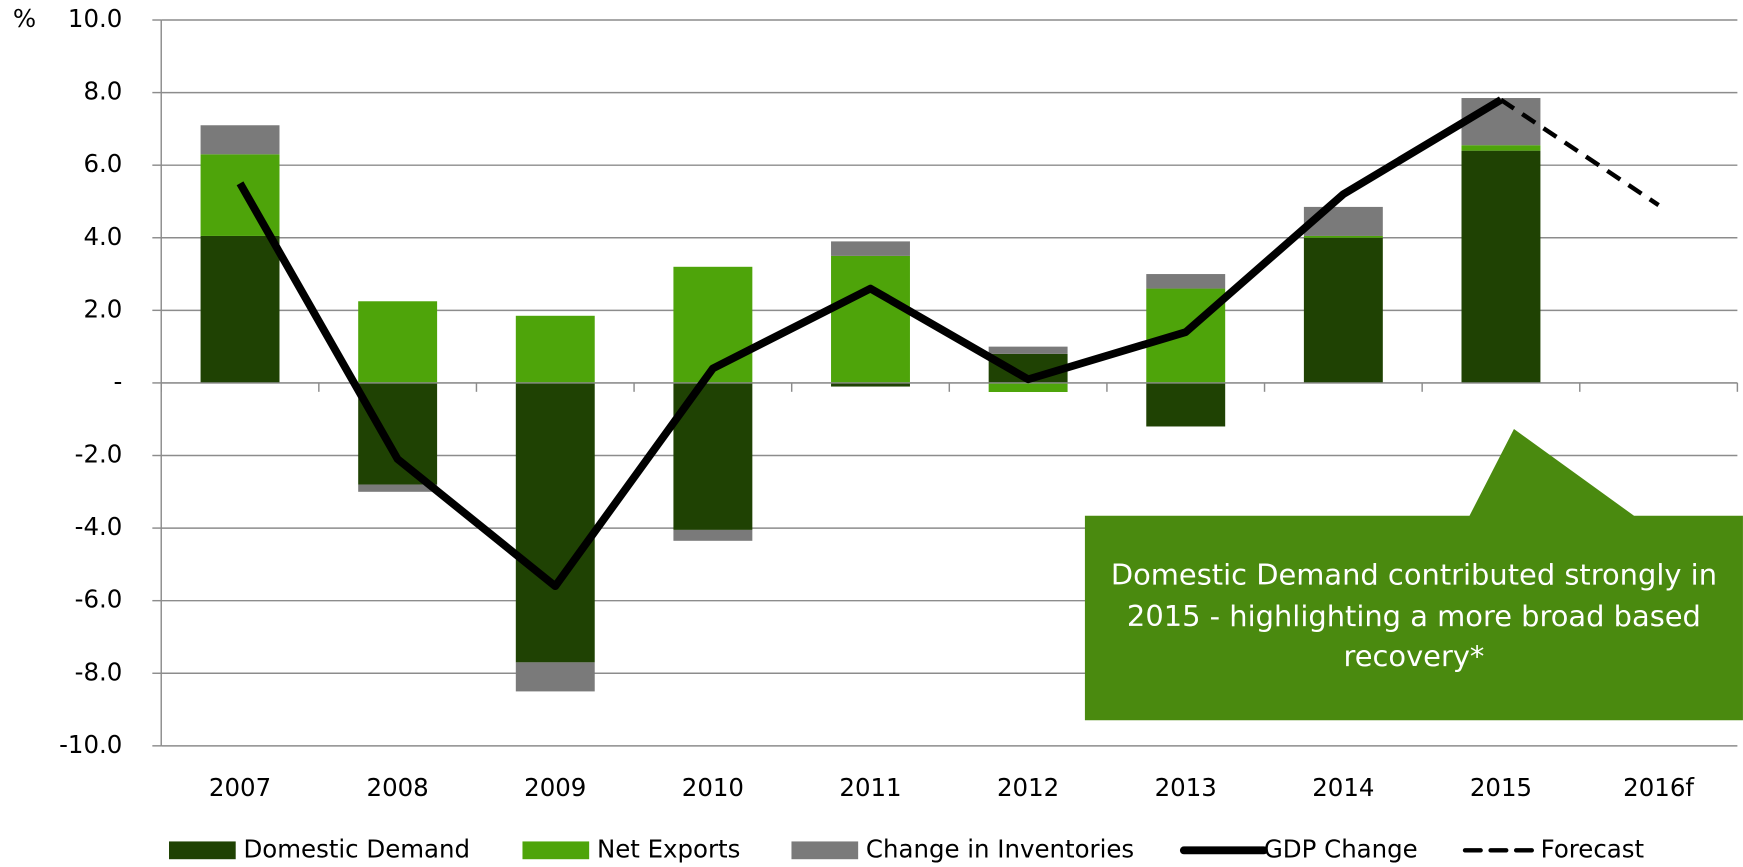 The width and height of the screenshot is (1743, 867). What do you see at coordinates (95, 18) in the screenshot?
I see `y-tick-label: 10.0` at bounding box center [95, 18].